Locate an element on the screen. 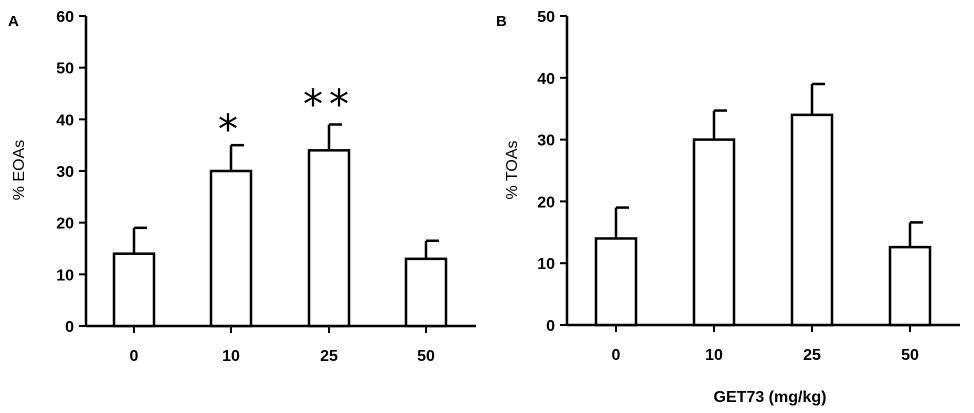 Image resolution: width=974 pixels, height=413 pixels. panel-a-bars is located at coordinates (280, 238).